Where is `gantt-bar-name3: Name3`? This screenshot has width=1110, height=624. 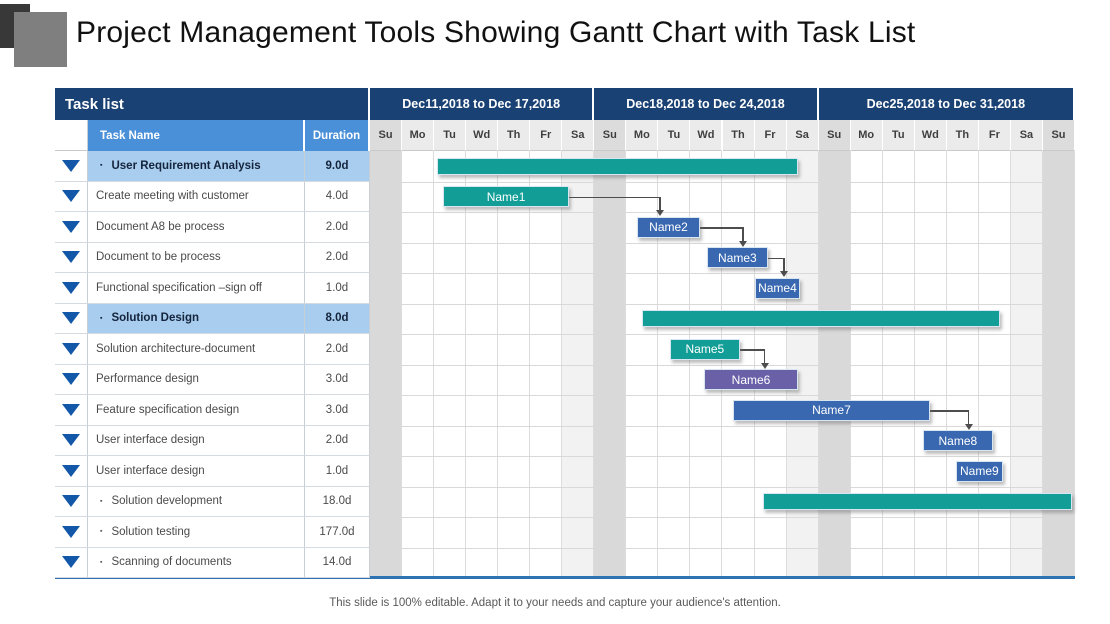 gantt-bar-name3: Name3 is located at coordinates (737, 257).